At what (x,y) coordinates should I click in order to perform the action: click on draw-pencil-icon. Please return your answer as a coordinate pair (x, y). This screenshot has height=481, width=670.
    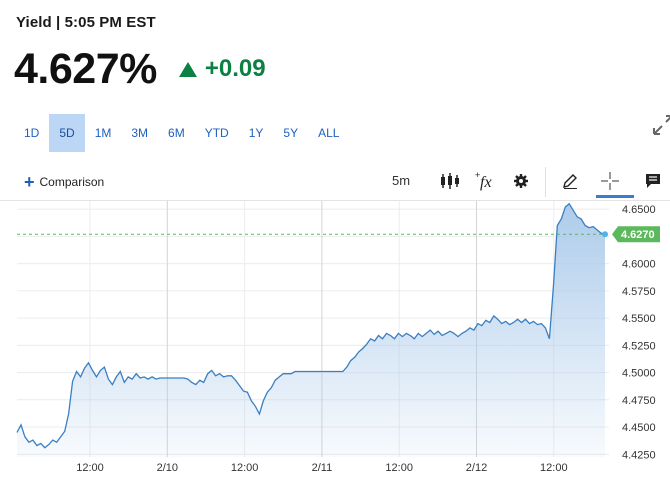
    Looking at the image, I should click on (570, 181).